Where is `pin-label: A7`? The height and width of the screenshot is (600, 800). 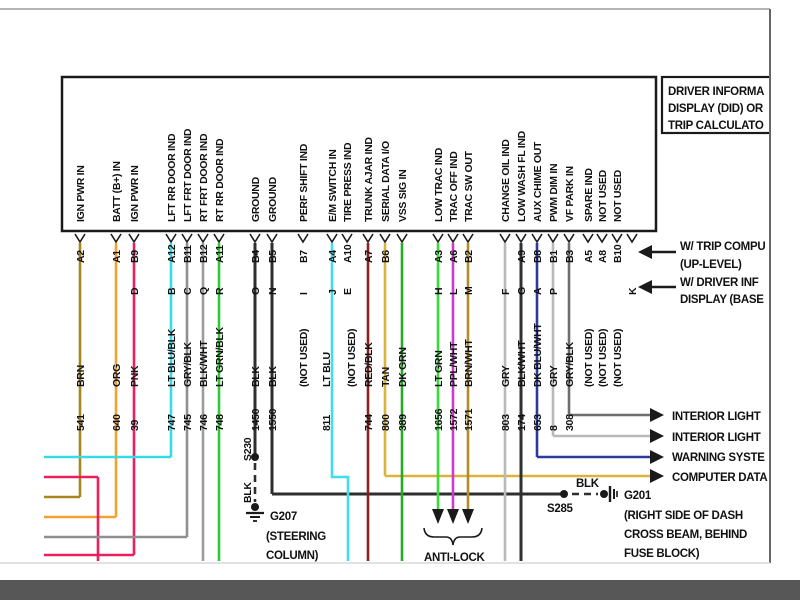 pin-label: A7 is located at coordinates (369, 256).